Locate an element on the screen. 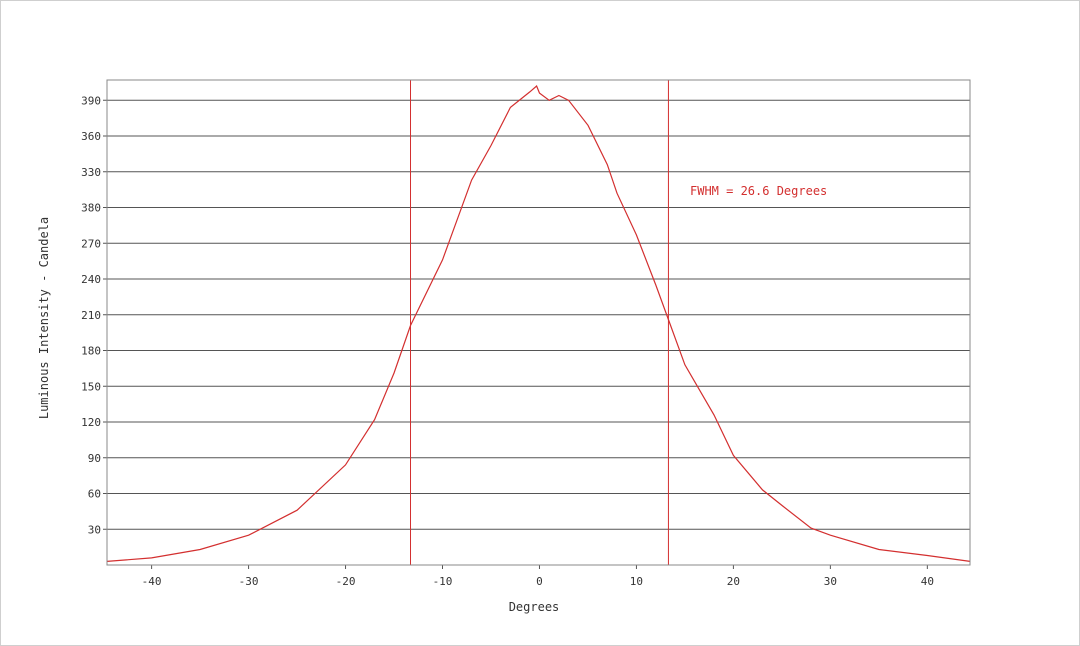 The width and height of the screenshot is (1080, 646). y-tick-label: 240 is located at coordinates (91, 279).